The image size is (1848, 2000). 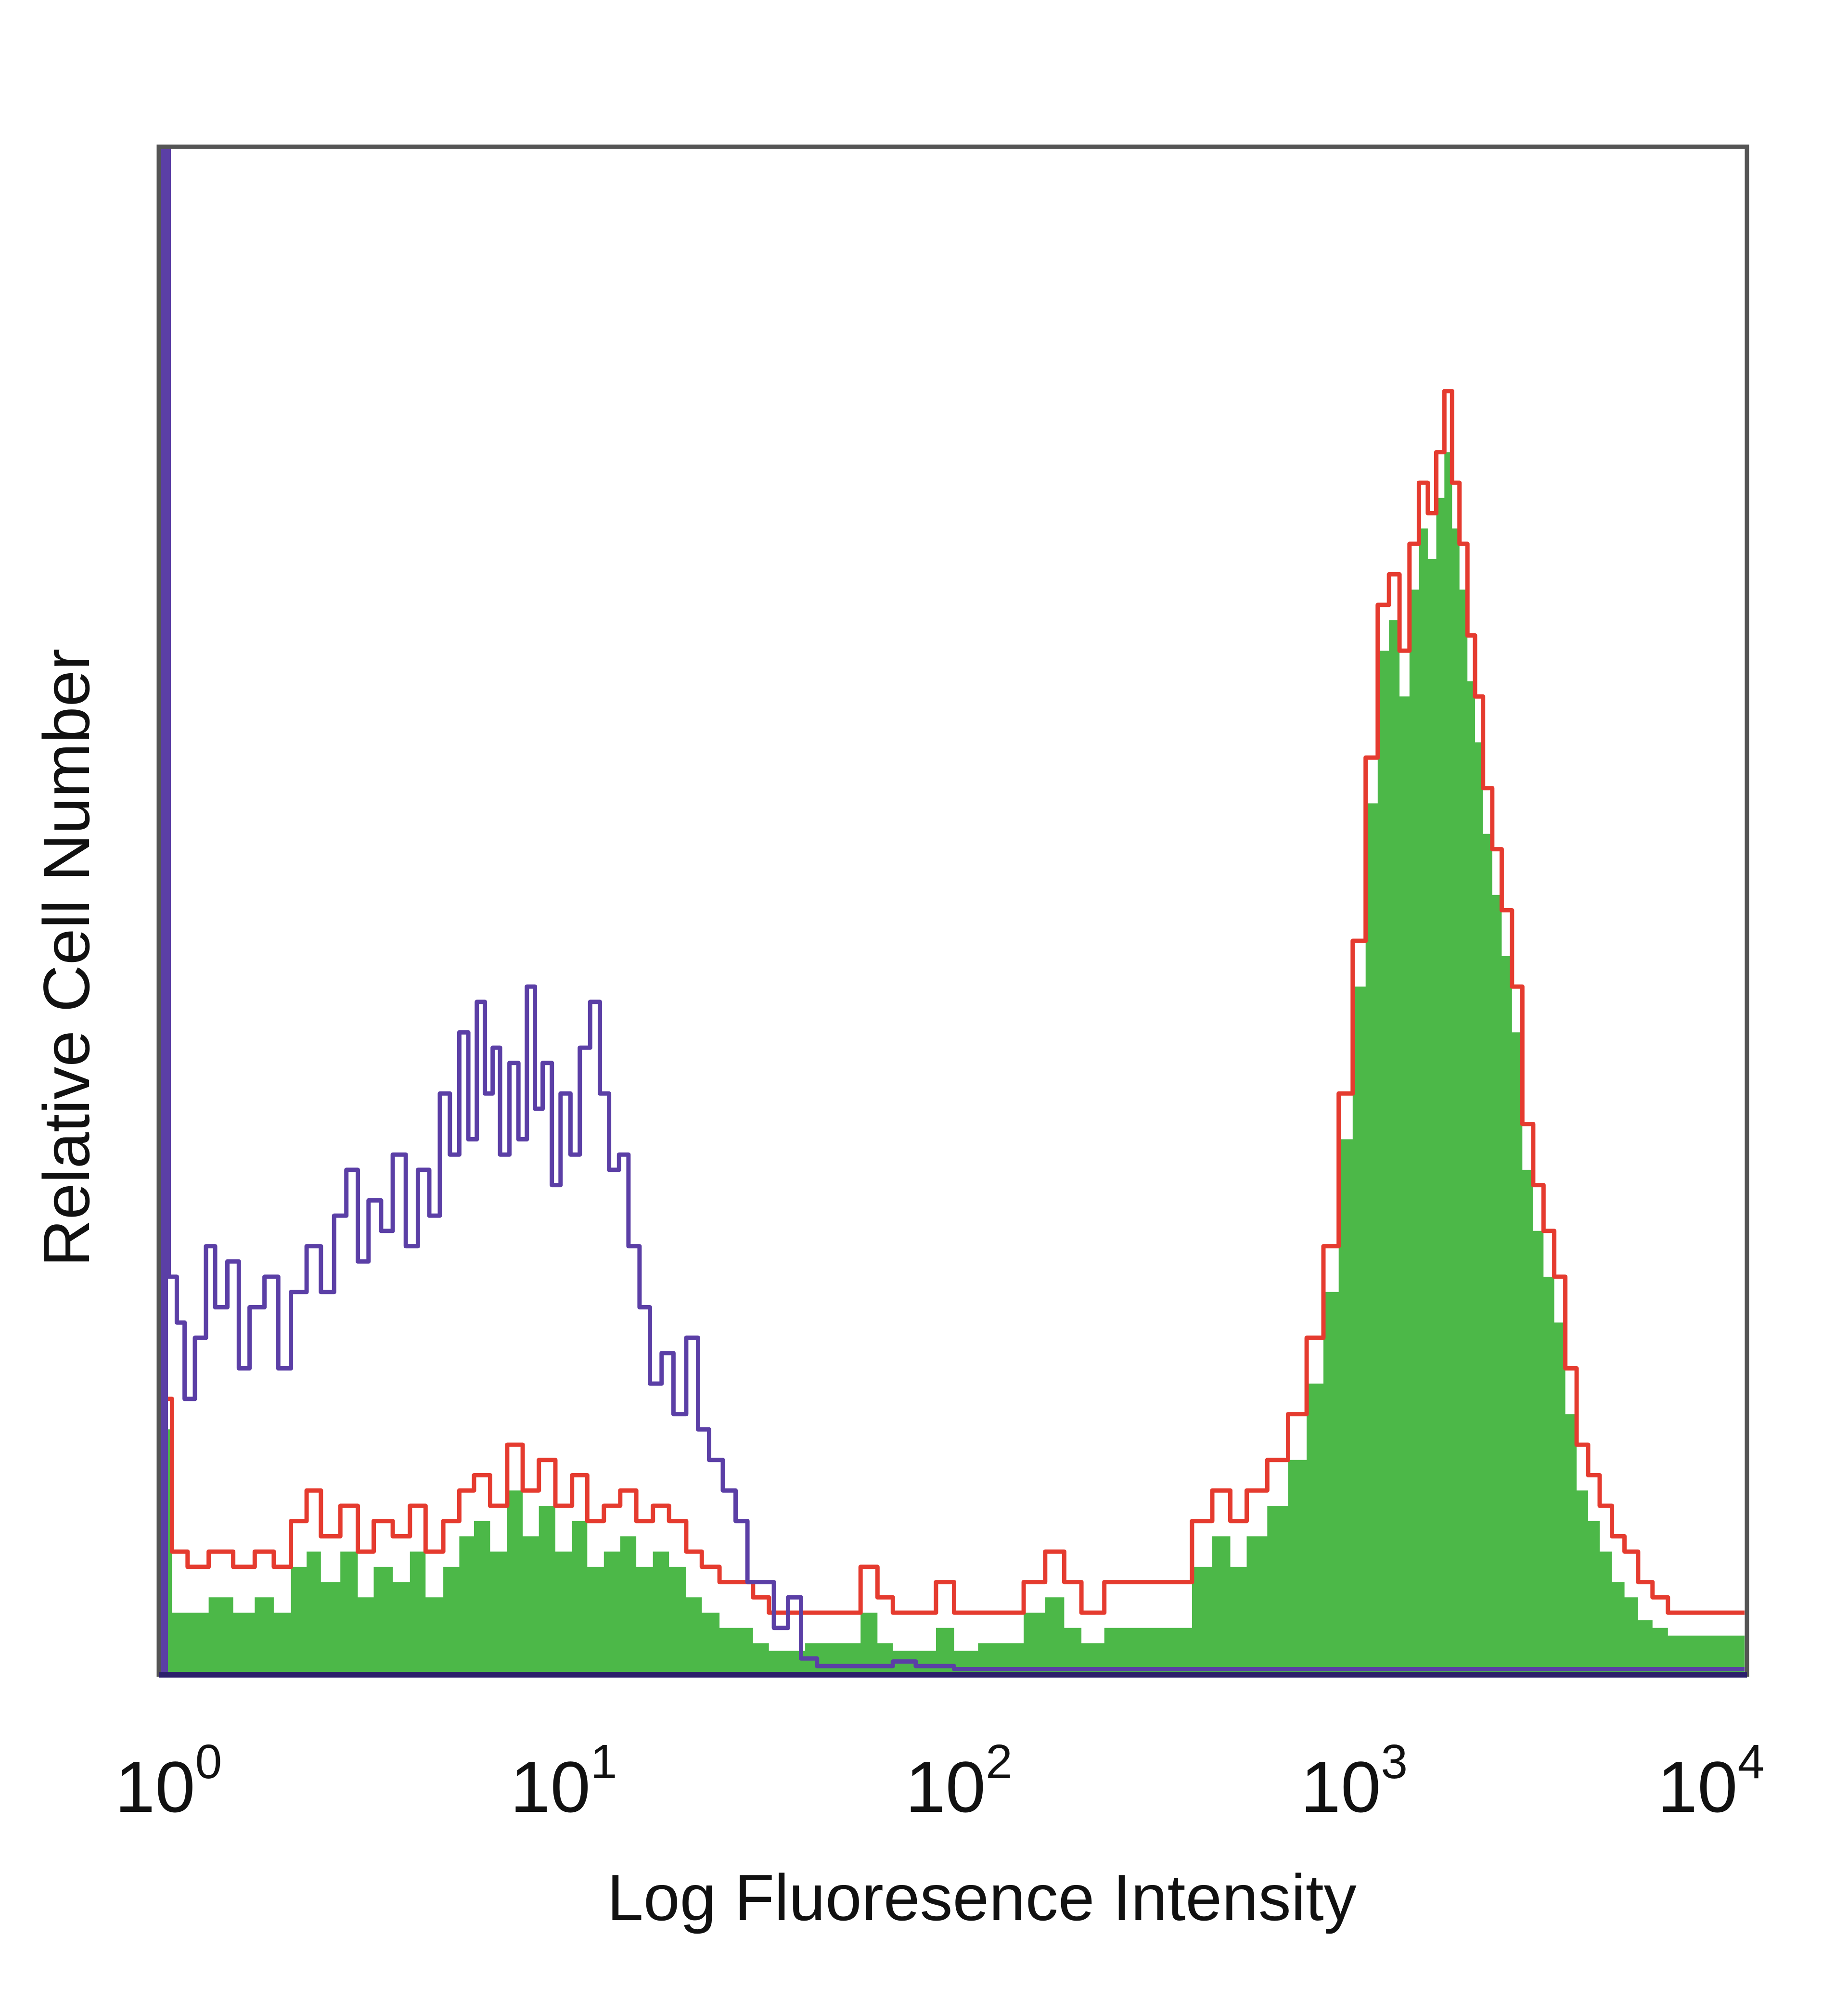 What do you see at coordinates (208, 1762) in the screenshot?
I see `x-tick-exponent: 0` at bounding box center [208, 1762].